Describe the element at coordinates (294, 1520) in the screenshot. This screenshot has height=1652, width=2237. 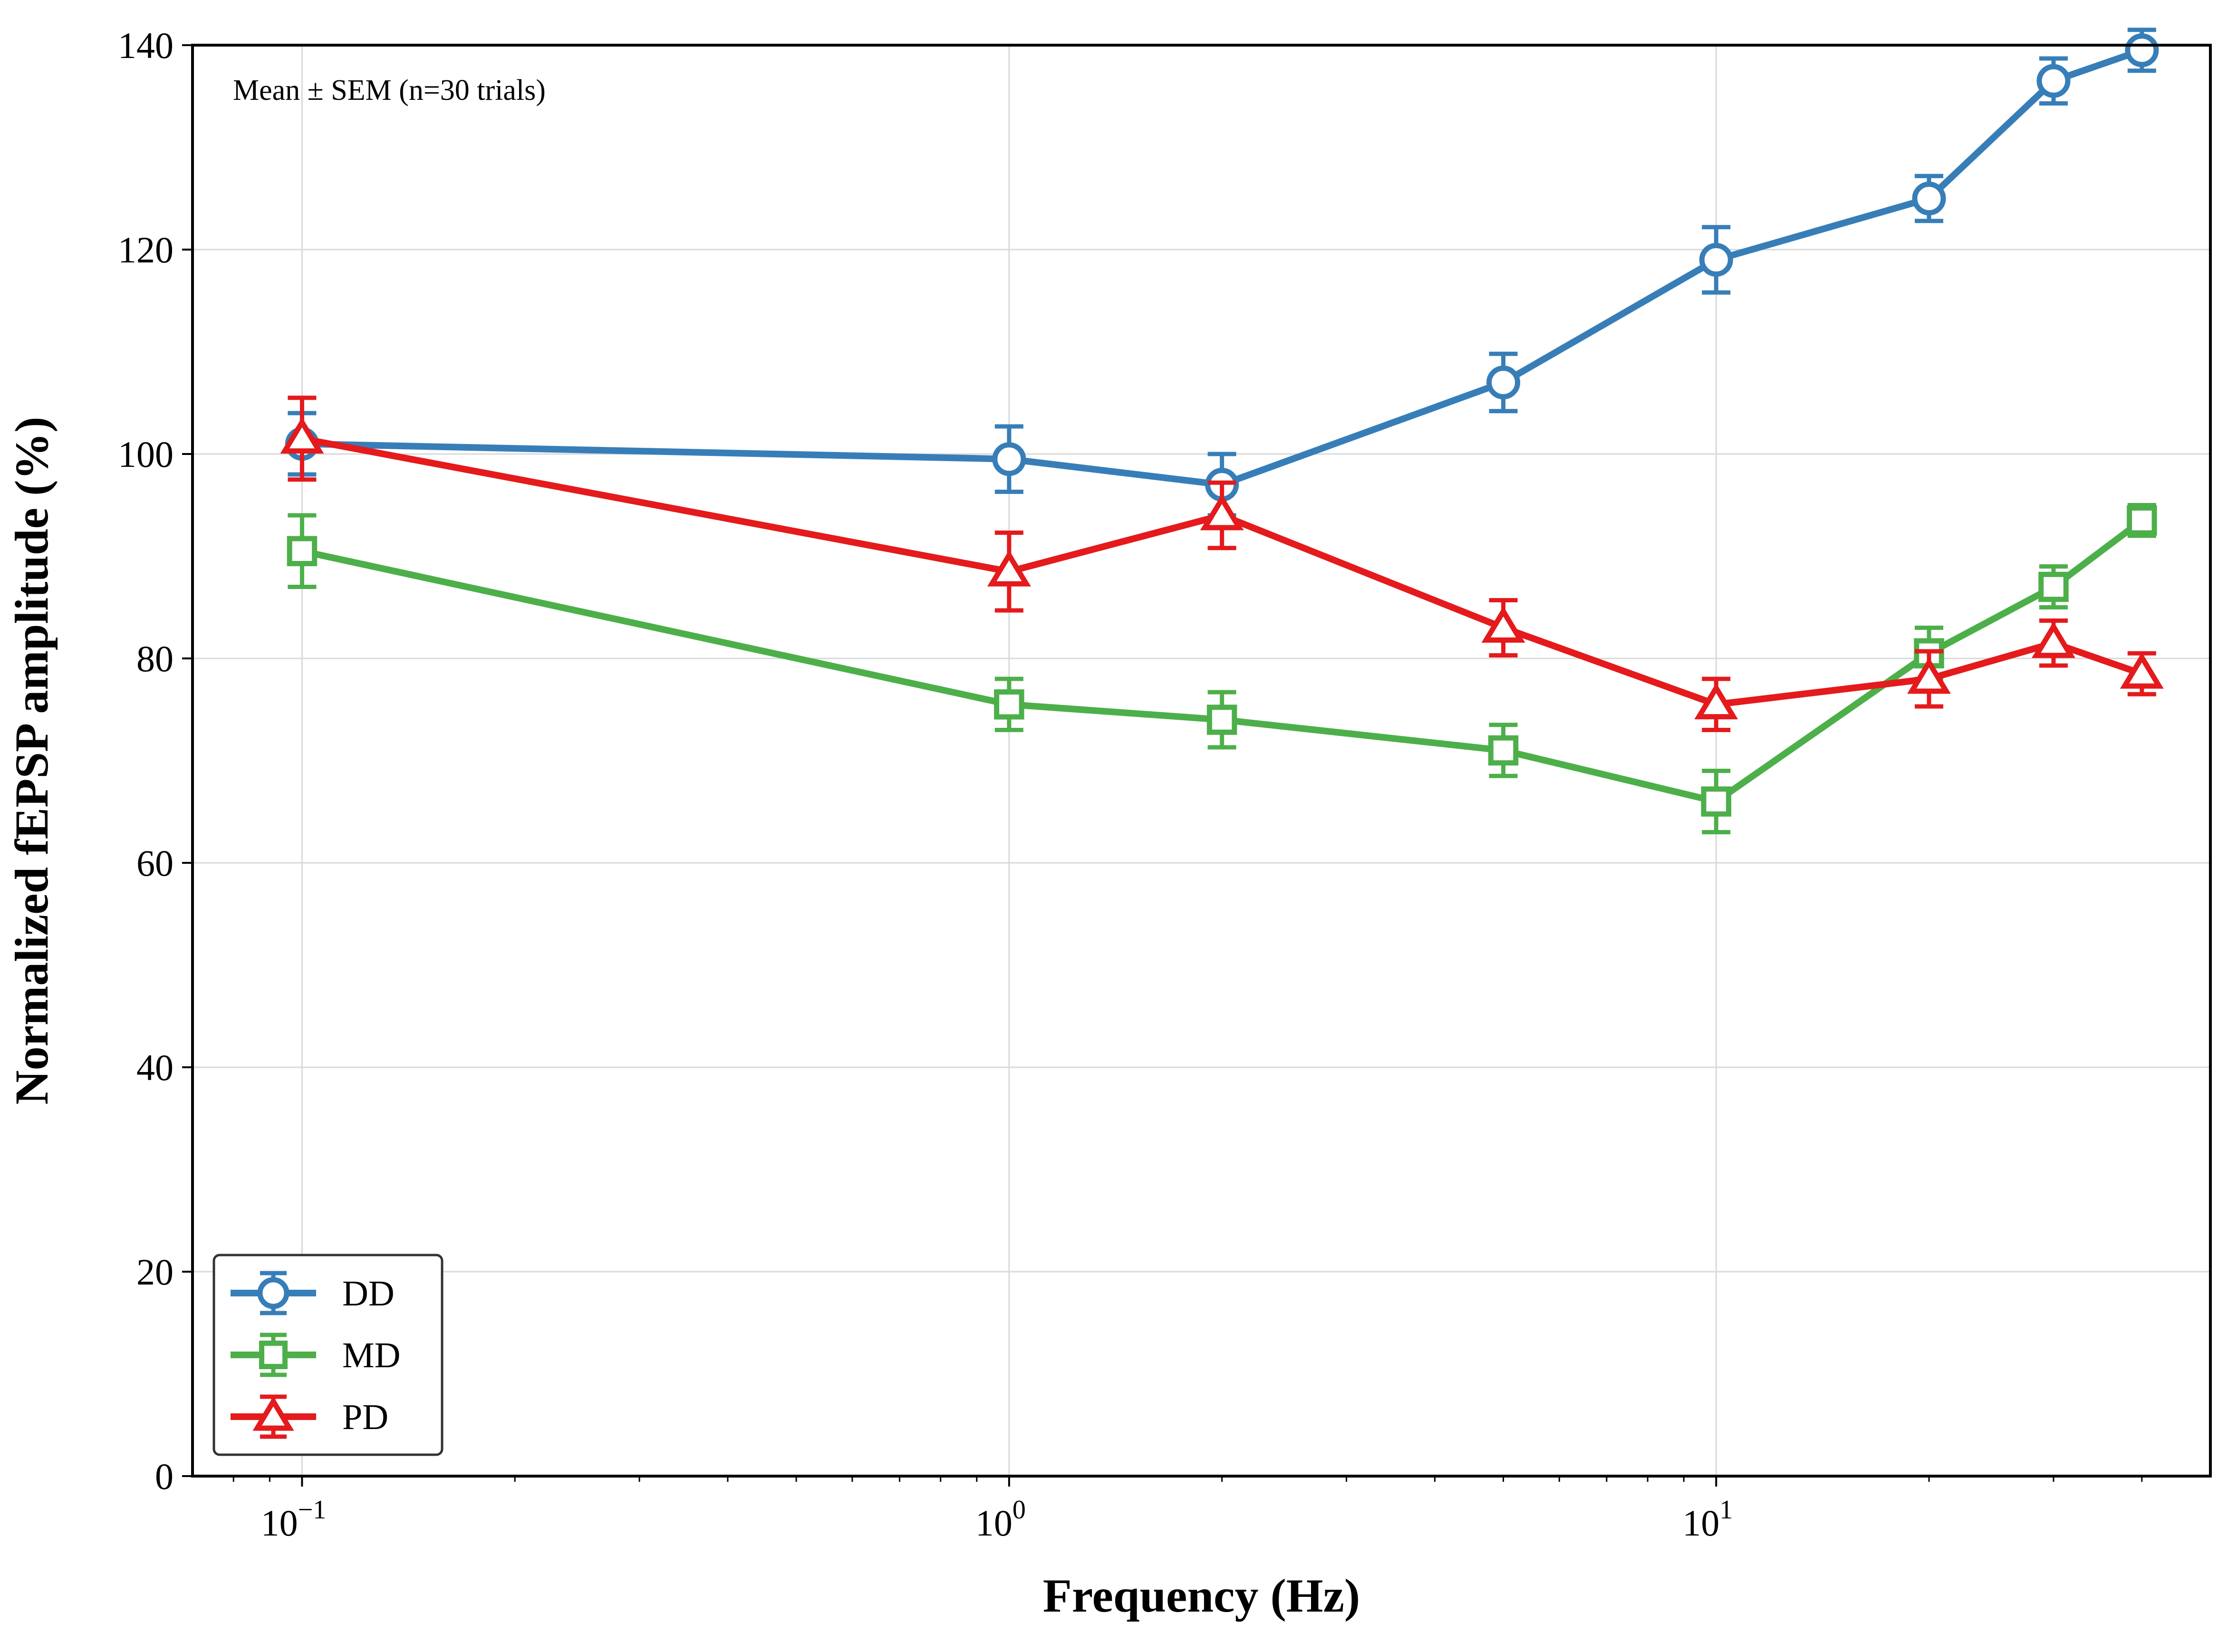
I see `x-tick-label: 10⁻¹` at that location.